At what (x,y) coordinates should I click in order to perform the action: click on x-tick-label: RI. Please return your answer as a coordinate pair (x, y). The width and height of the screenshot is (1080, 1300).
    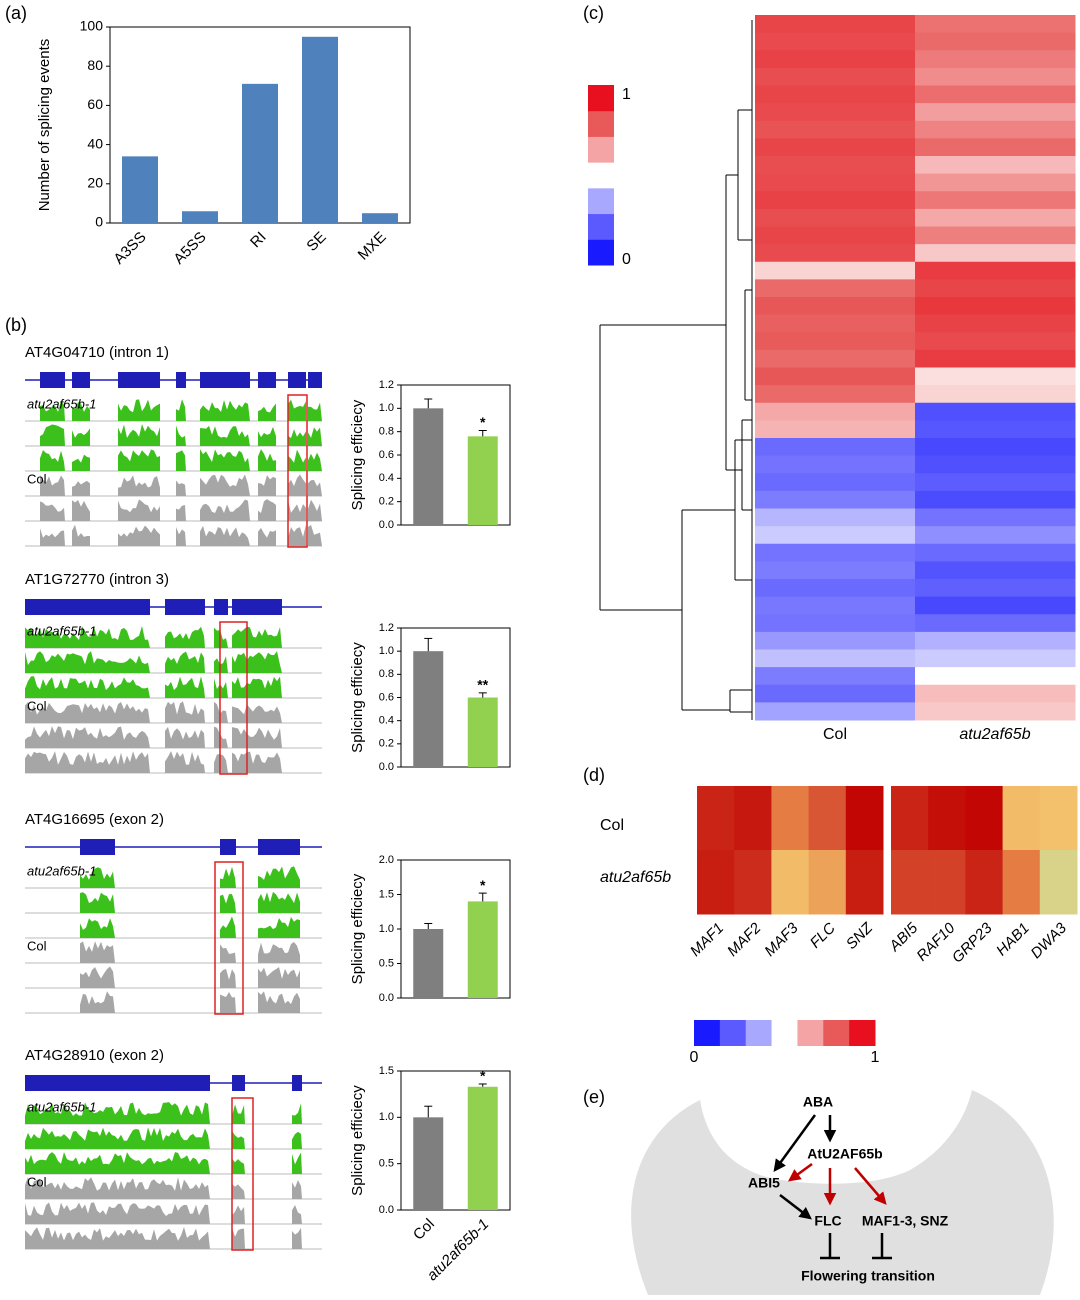
    Looking at the image, I should click on (258, 240).